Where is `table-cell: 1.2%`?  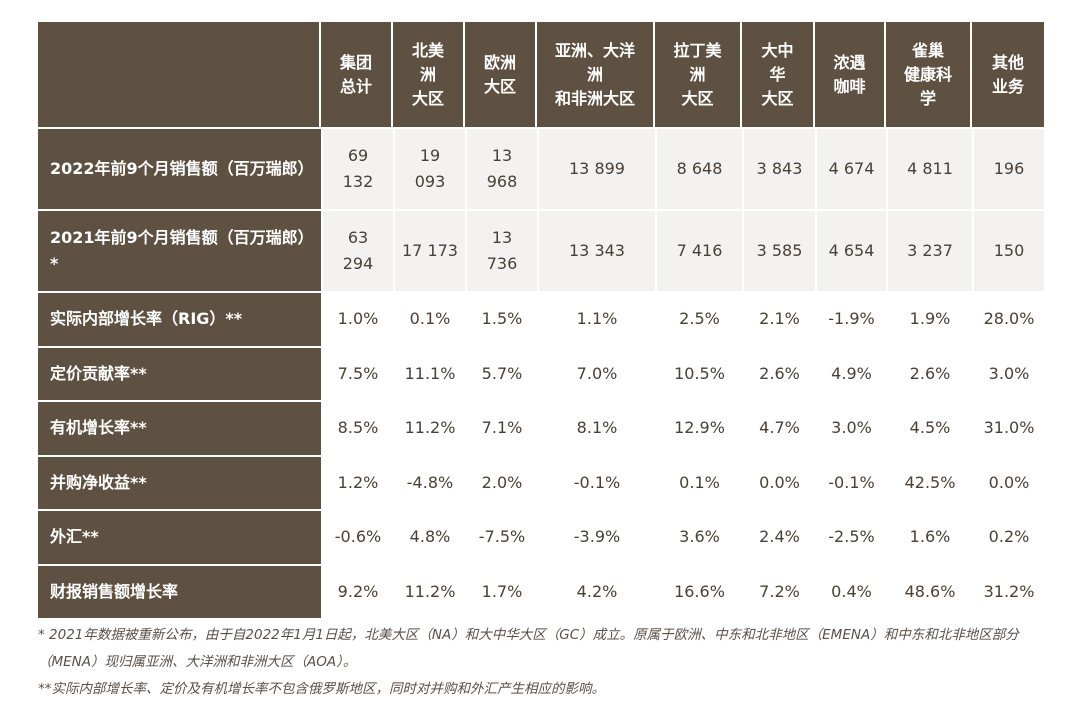 table-cell: 1.2% is located at coordinates (357, 481).